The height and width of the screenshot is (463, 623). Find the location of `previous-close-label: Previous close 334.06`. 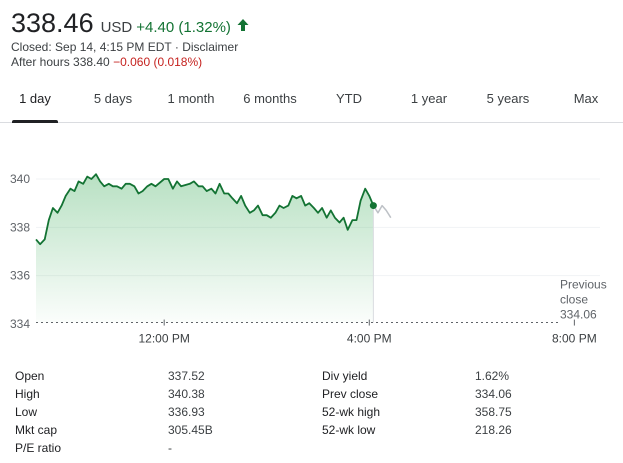

previous-close-label: Previous close 334.06 is located at coordinates (583, 300).